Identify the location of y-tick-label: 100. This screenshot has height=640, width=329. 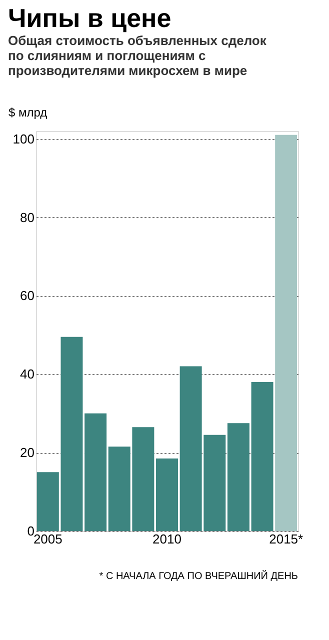
(23, 138).